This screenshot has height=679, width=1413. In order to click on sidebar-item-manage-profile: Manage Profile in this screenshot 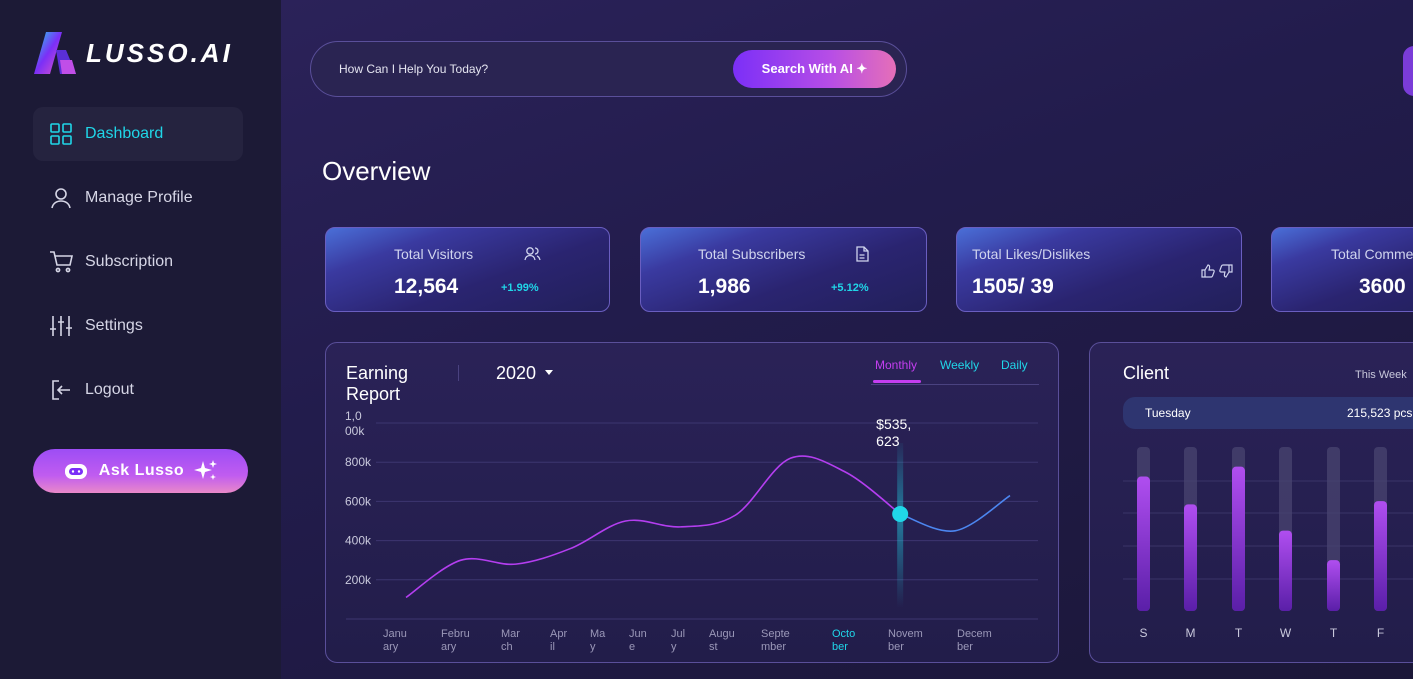, I will do `click(138, 198)`.